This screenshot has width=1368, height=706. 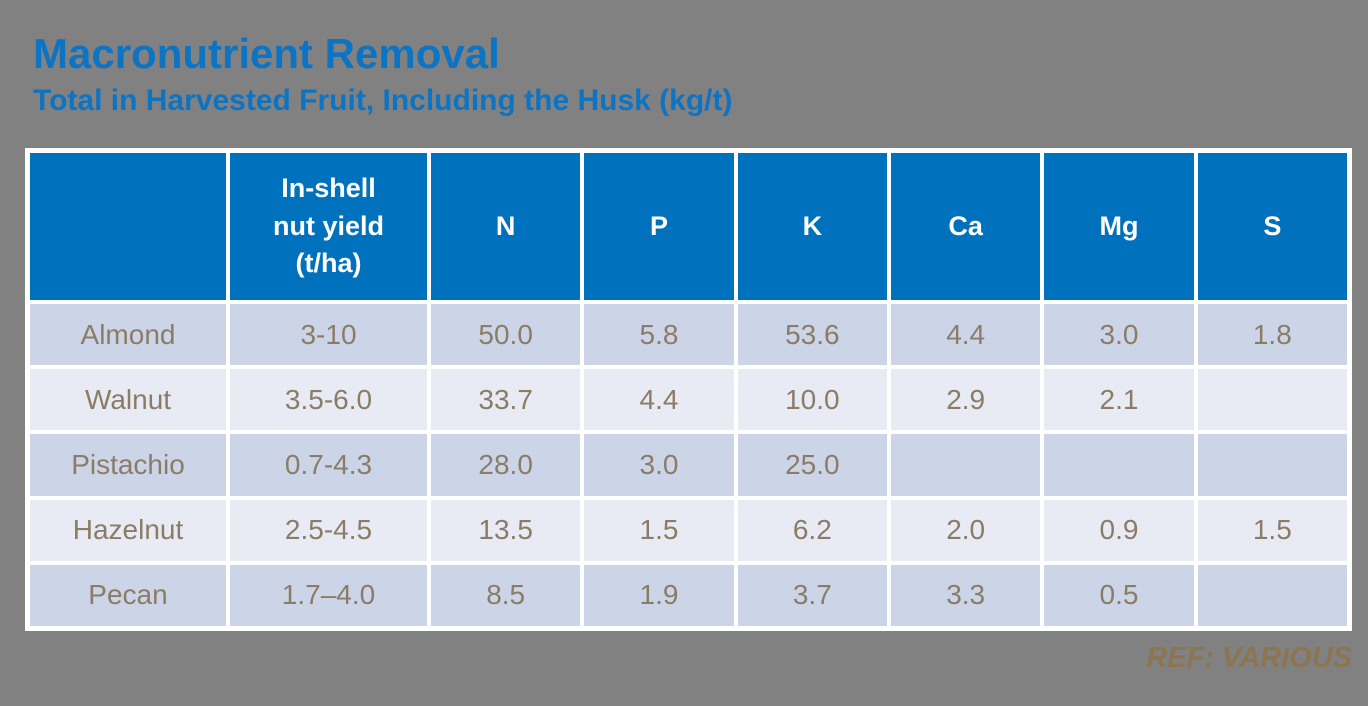 What do you see at coordinates (812, 335) in the screenshot?
I see `value-cell: 53.6` at bounding box center [812, 335].